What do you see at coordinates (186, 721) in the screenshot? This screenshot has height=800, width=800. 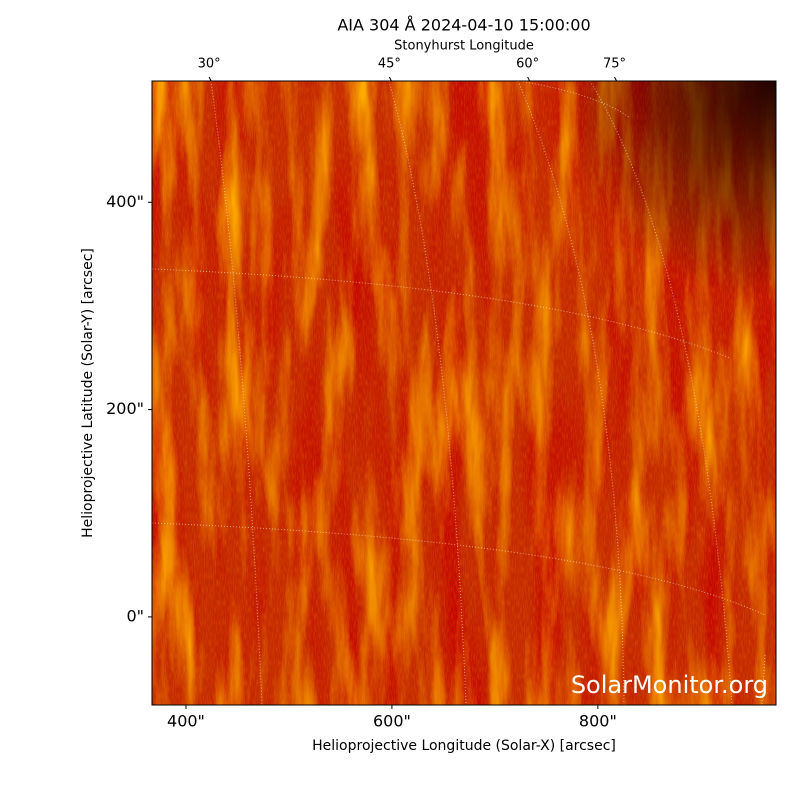 I see `x-tick-label: 400"` at bounding box center [186, 721].